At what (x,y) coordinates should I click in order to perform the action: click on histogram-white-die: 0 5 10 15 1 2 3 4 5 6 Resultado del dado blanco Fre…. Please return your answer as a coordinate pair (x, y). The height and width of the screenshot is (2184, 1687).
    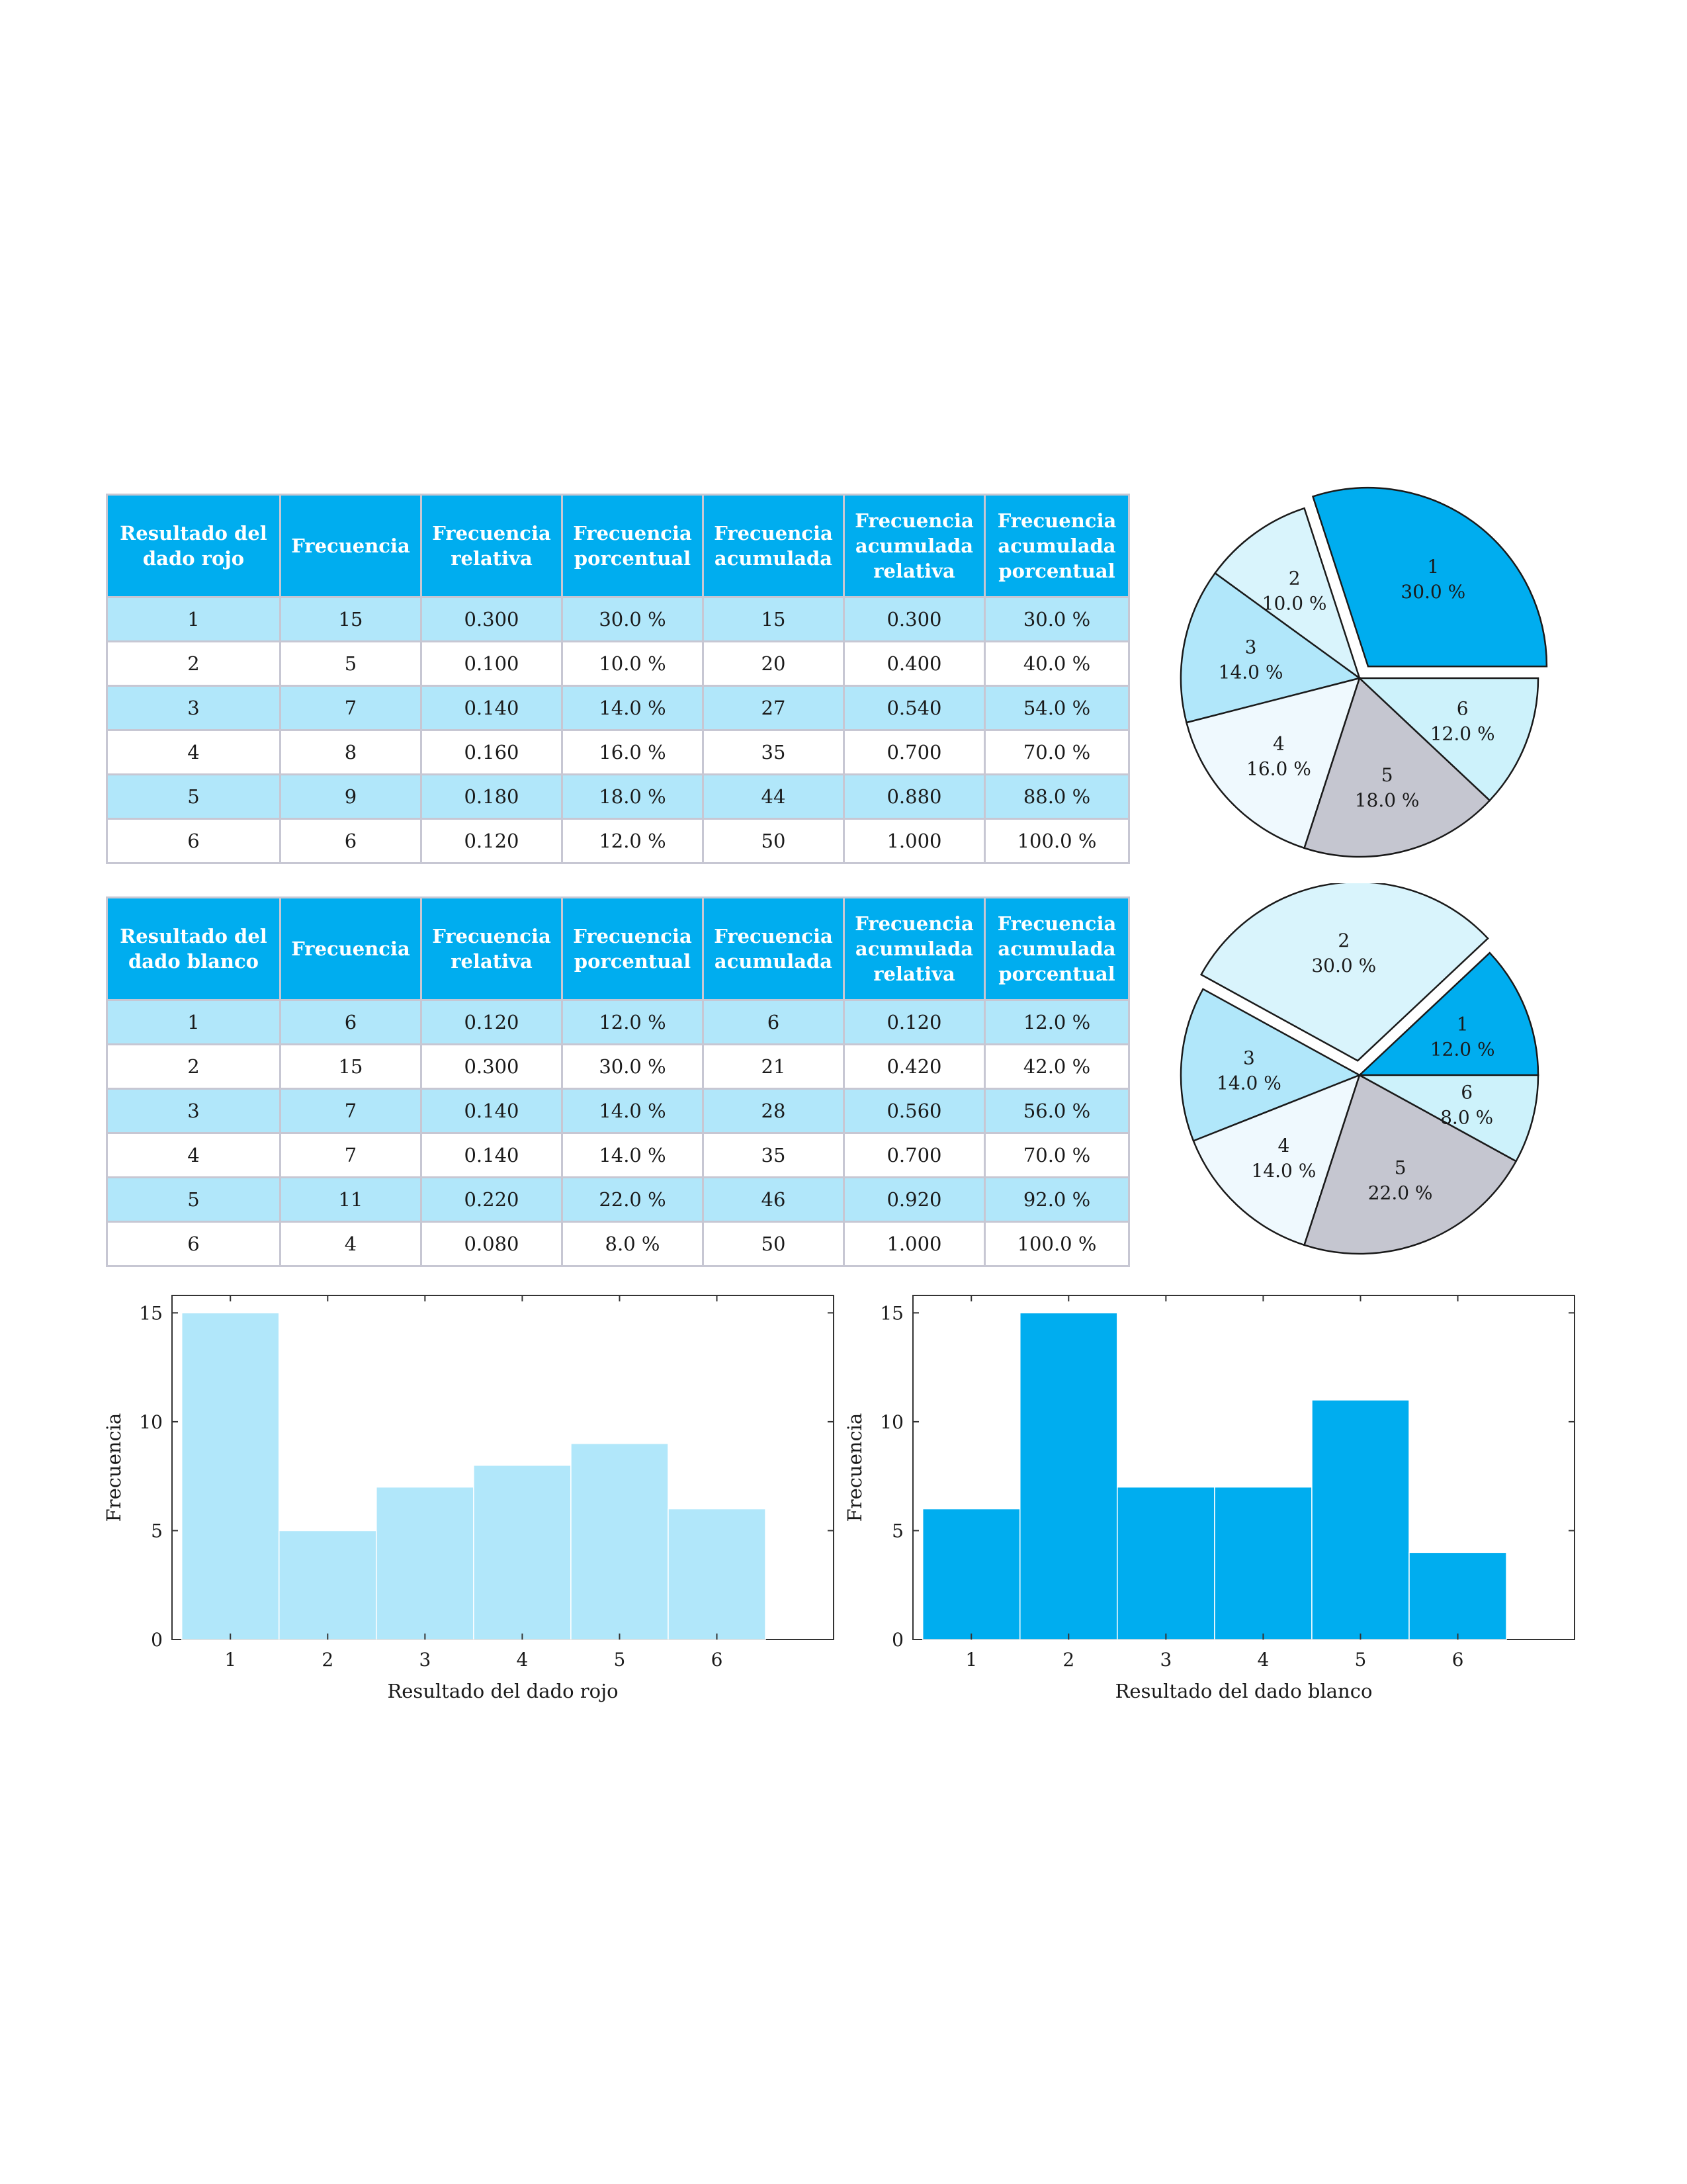
    Looking at the image, I should click on (1209, 1499).